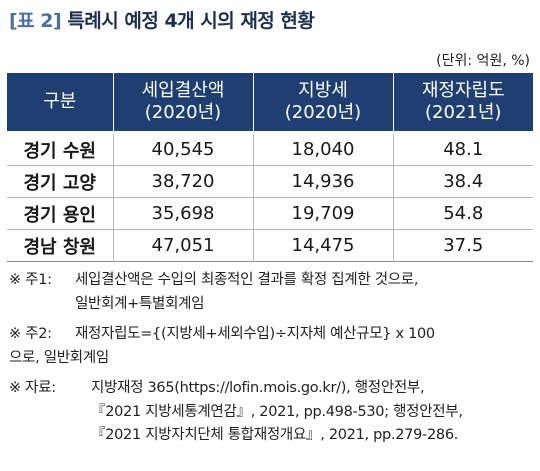  What do you see at coordinates (322, 181) in the screenshot?
I see `row-local-tax: 14,936` at bounding box center [322, 181].